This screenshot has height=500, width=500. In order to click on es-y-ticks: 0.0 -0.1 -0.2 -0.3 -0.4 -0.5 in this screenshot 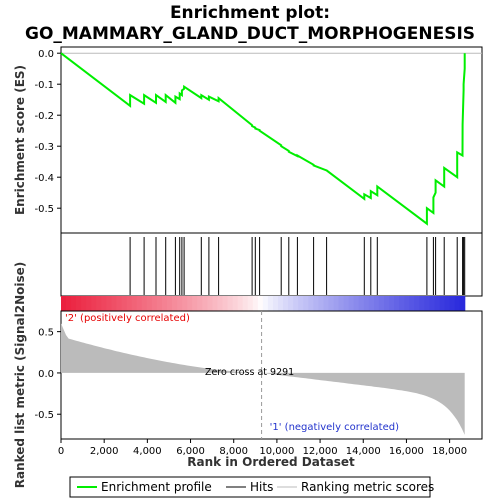, I will do `click(47, 132)`.